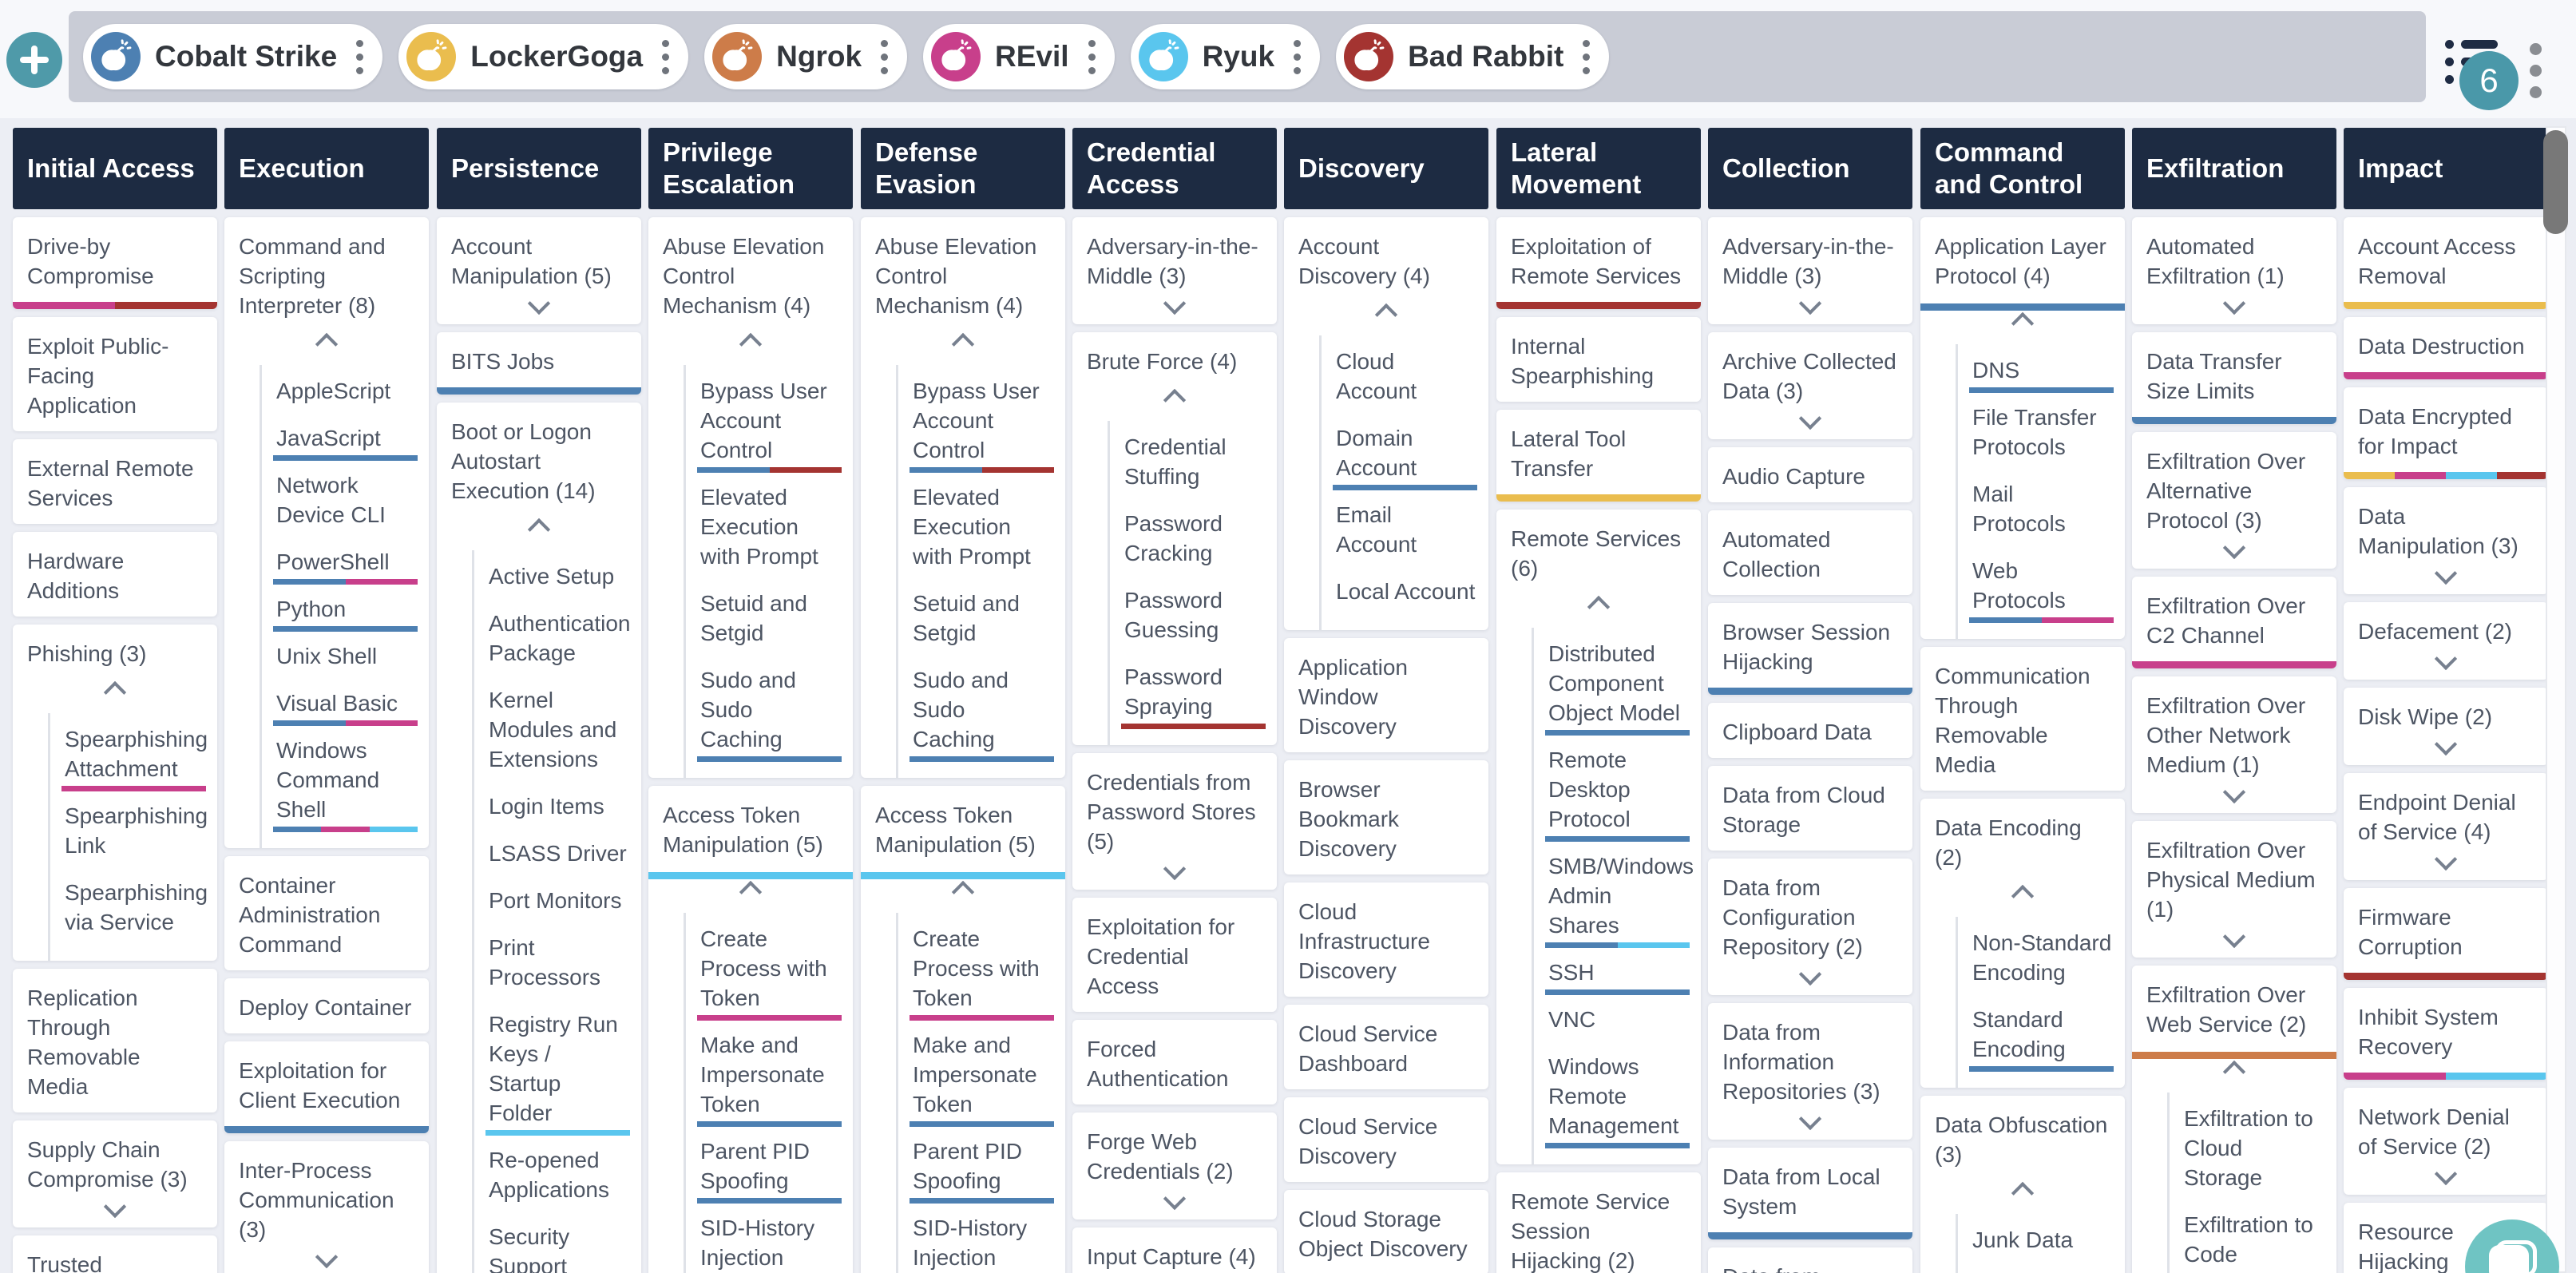 This screenshot has height=1273, width=2576. I want to click on subtechnique-item: Setuid and Setgid, so click(983, 620).